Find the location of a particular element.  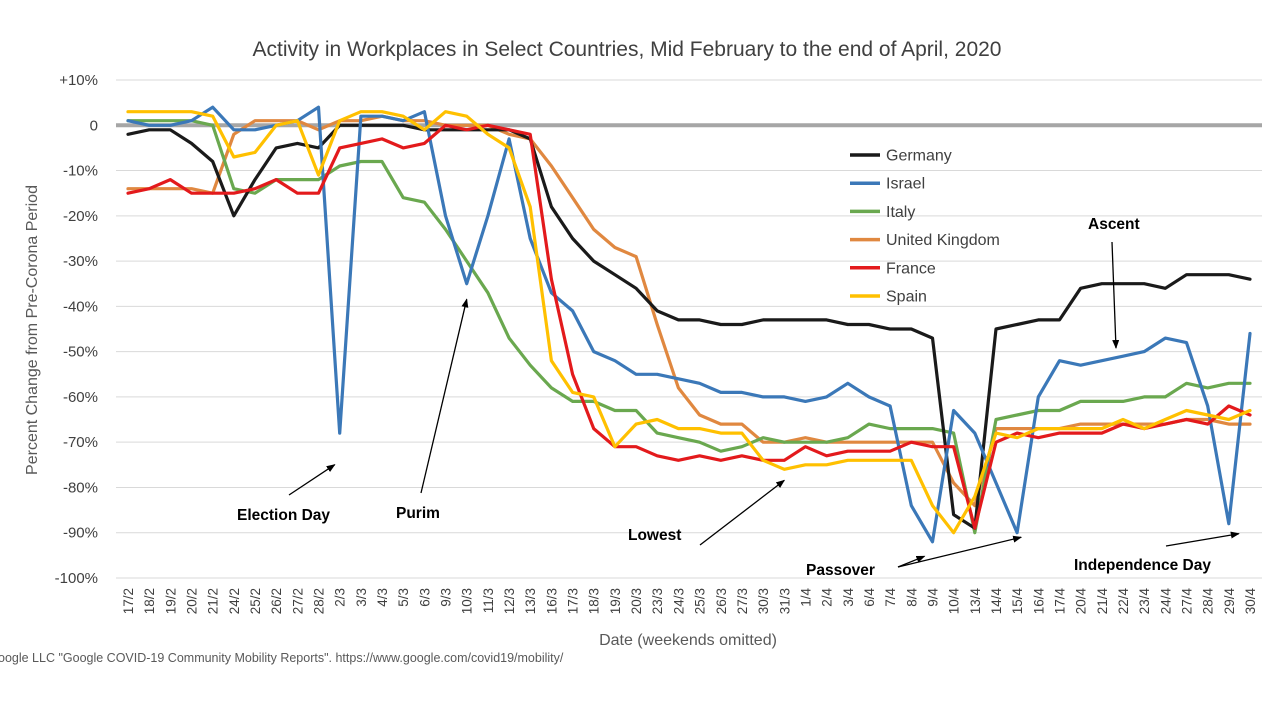

x-tick-label: 30/3 is located at coordinates (763, 601).